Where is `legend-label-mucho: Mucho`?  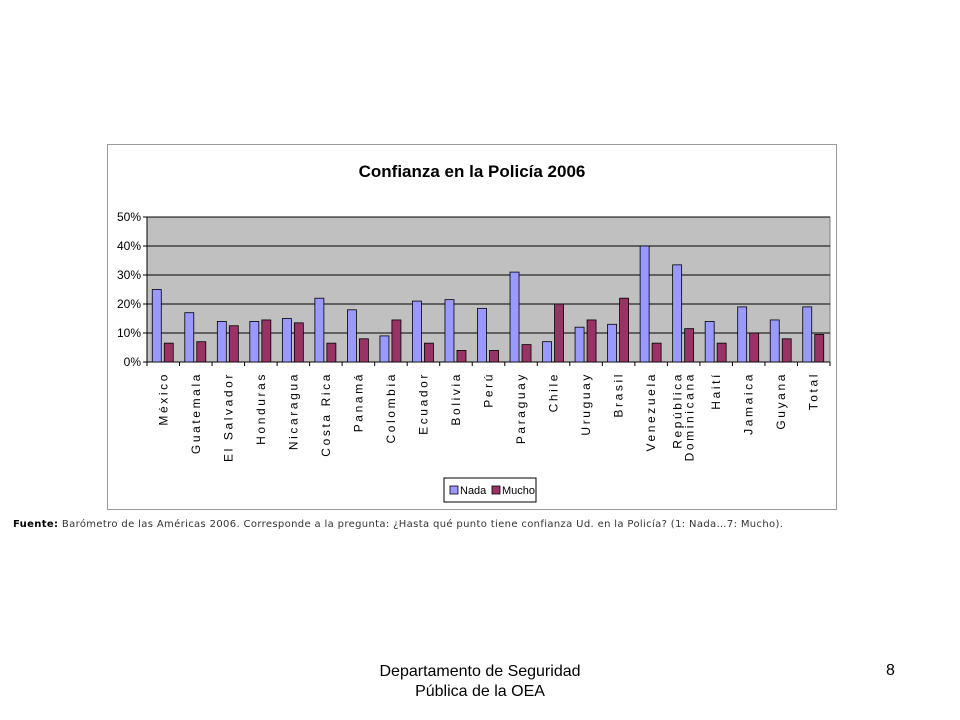
legend-label-mucho: Mucho is located at coordinates (518, 491).